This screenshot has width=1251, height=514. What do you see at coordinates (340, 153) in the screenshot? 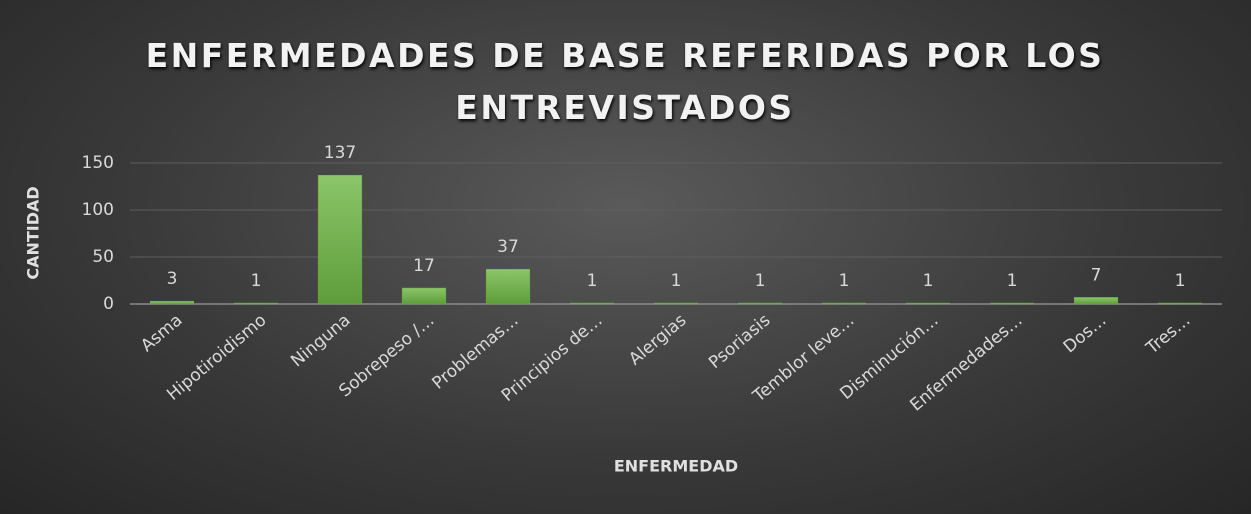
I see `data-label: 137` at bounding box center [340, 153].